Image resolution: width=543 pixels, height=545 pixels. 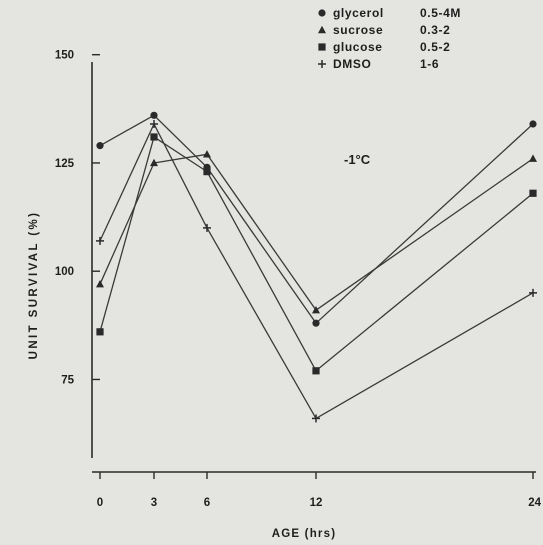 What do you see at coordinates (304, 534) in the screenshot?
I see `x-axis-label: AGE (hrs)` at bounding box center [304, 534].